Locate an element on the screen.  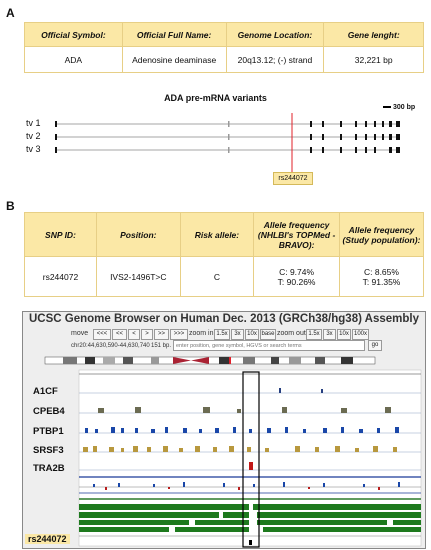
snp-marker-label: rs244072 is located at coordinates (293, 178).